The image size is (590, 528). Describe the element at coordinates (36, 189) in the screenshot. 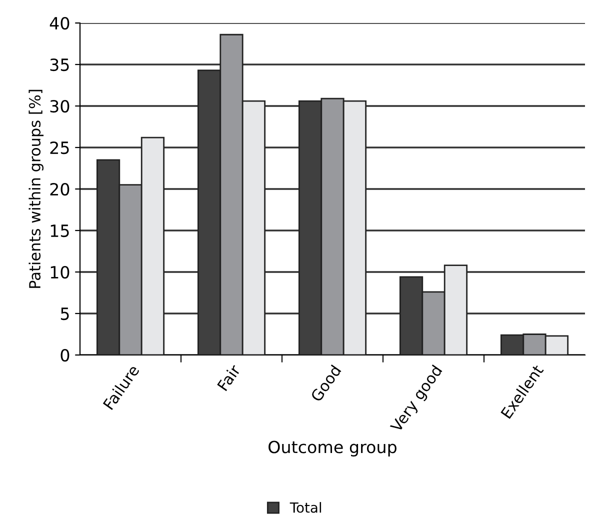

I see `y-axis-title: Patients within groups [%]` at that location.